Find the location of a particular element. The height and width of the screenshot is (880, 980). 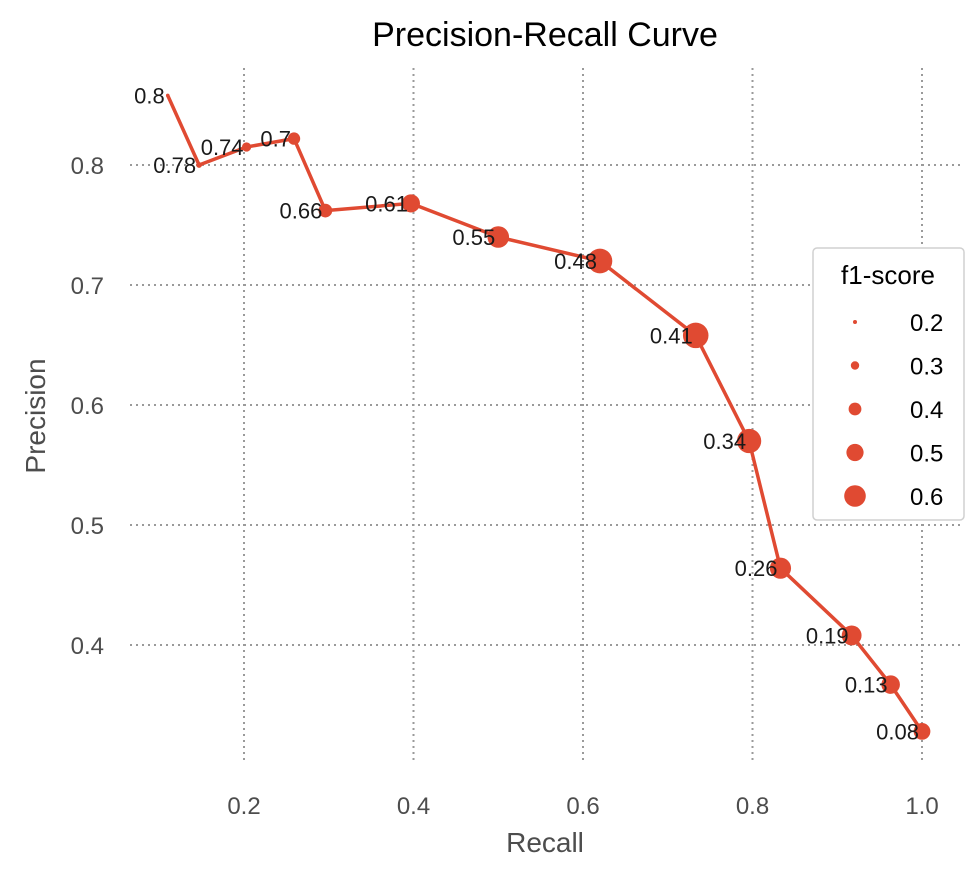

legend-label: 0.3 is located at coordinates (926, 367).